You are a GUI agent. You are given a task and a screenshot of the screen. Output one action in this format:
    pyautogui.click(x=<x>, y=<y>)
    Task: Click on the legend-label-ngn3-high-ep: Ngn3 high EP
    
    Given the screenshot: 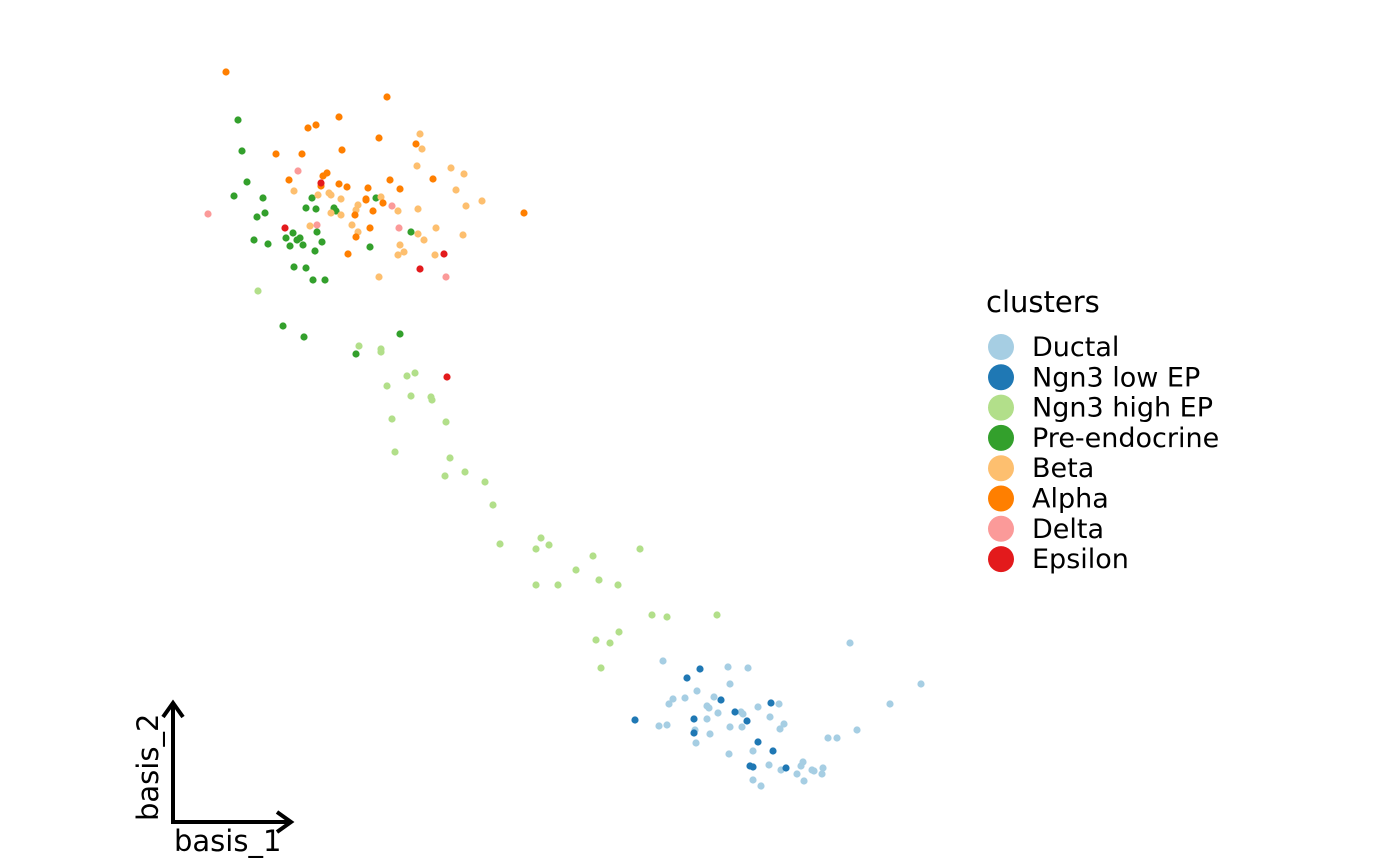 What is the action you would take?
    pyautogui.click(x=1122, y=408)
    